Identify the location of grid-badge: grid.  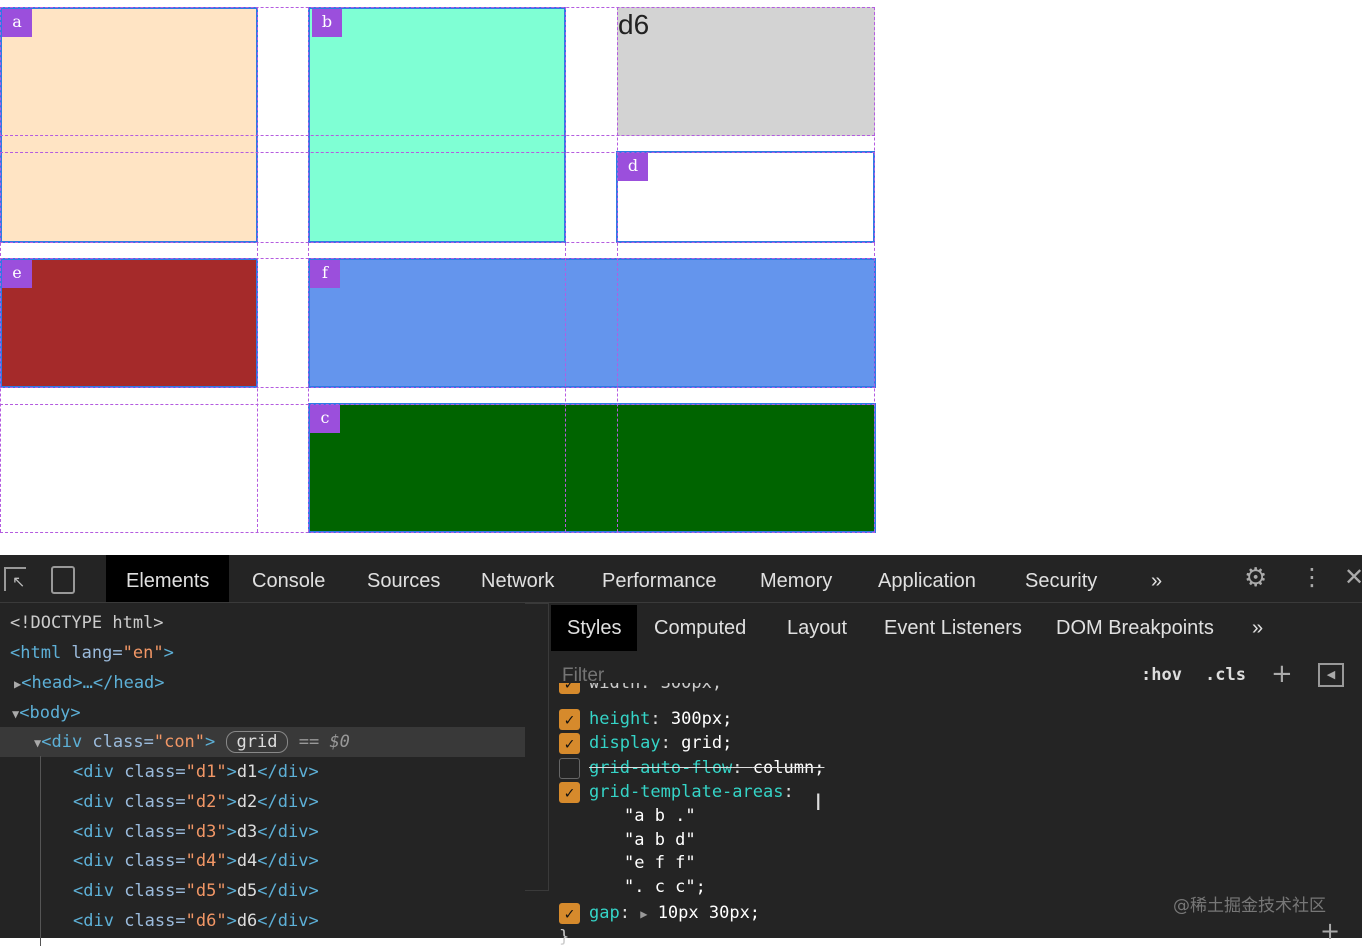
(257, 742).